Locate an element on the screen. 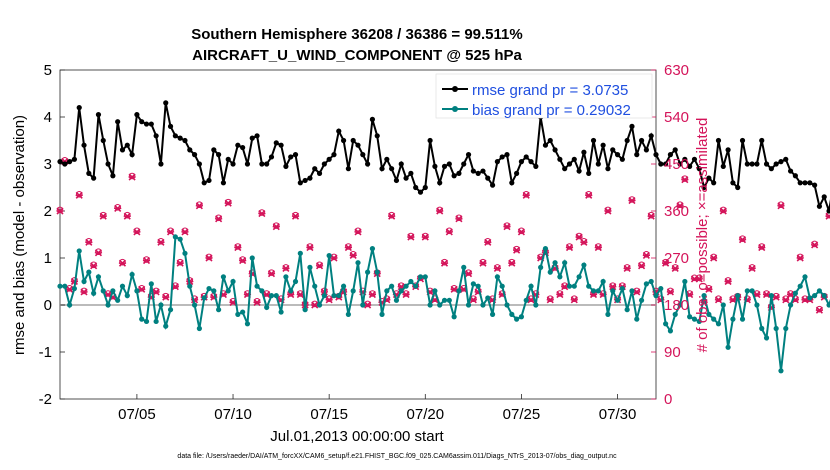 The width and height of the screenshot is (830, 470). legend-bias-marker is located at coordinates (455, 109).